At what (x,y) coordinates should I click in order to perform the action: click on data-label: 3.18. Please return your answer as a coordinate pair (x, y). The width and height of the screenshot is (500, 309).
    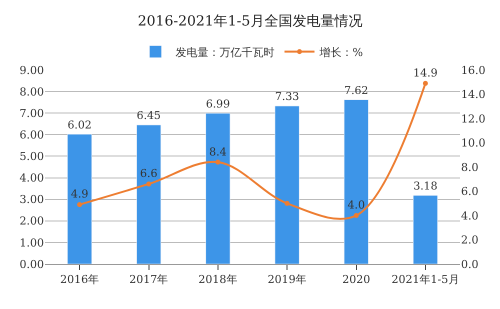
    Looking at the image, I should click on (425, 185).